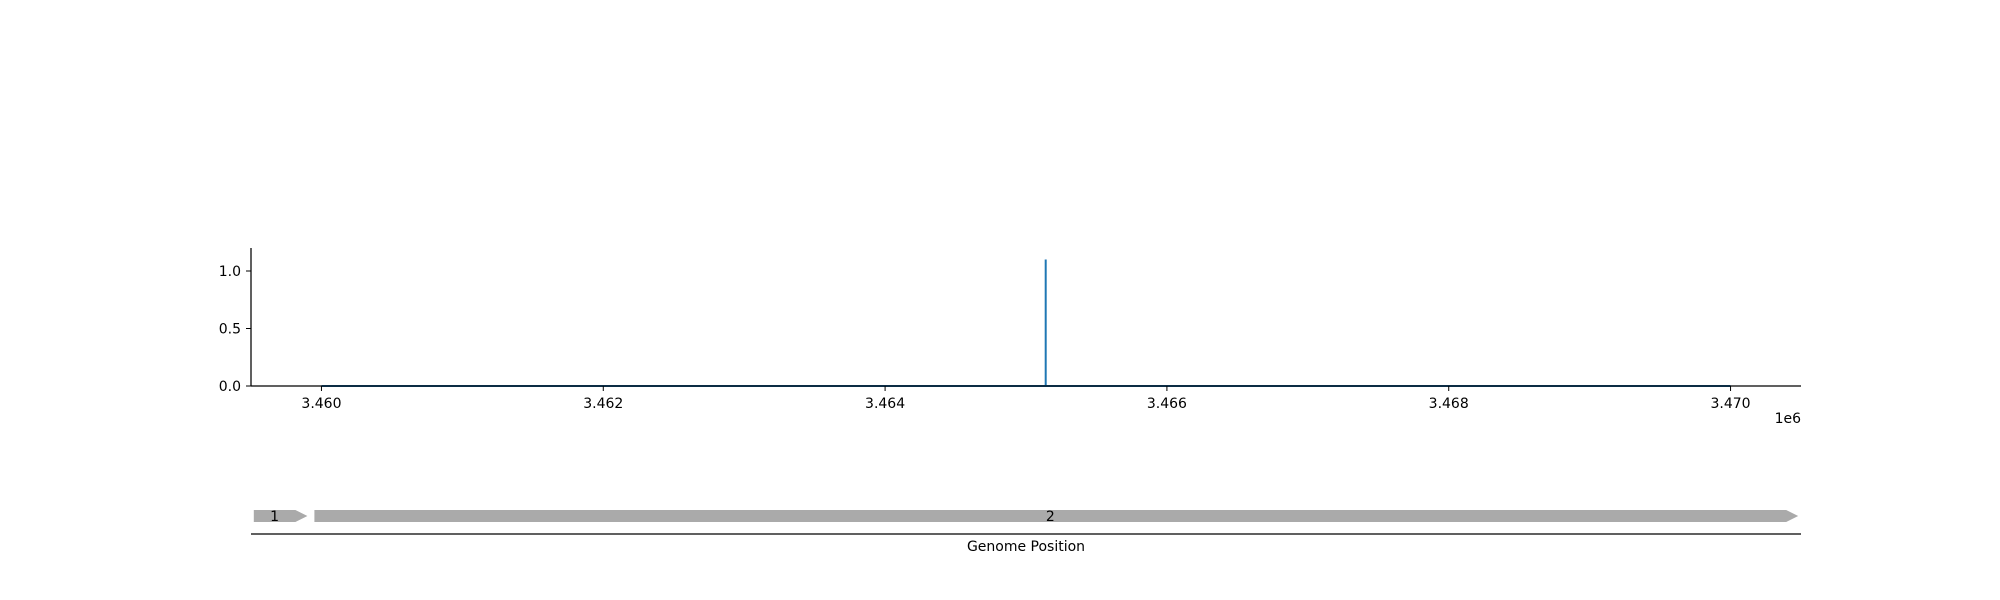 This screenshot has height=600, width=2000. What do you see at coordinates (274, 517) in the screenshot?
I see `gene-label: 1` at bounding box center [274, 517].